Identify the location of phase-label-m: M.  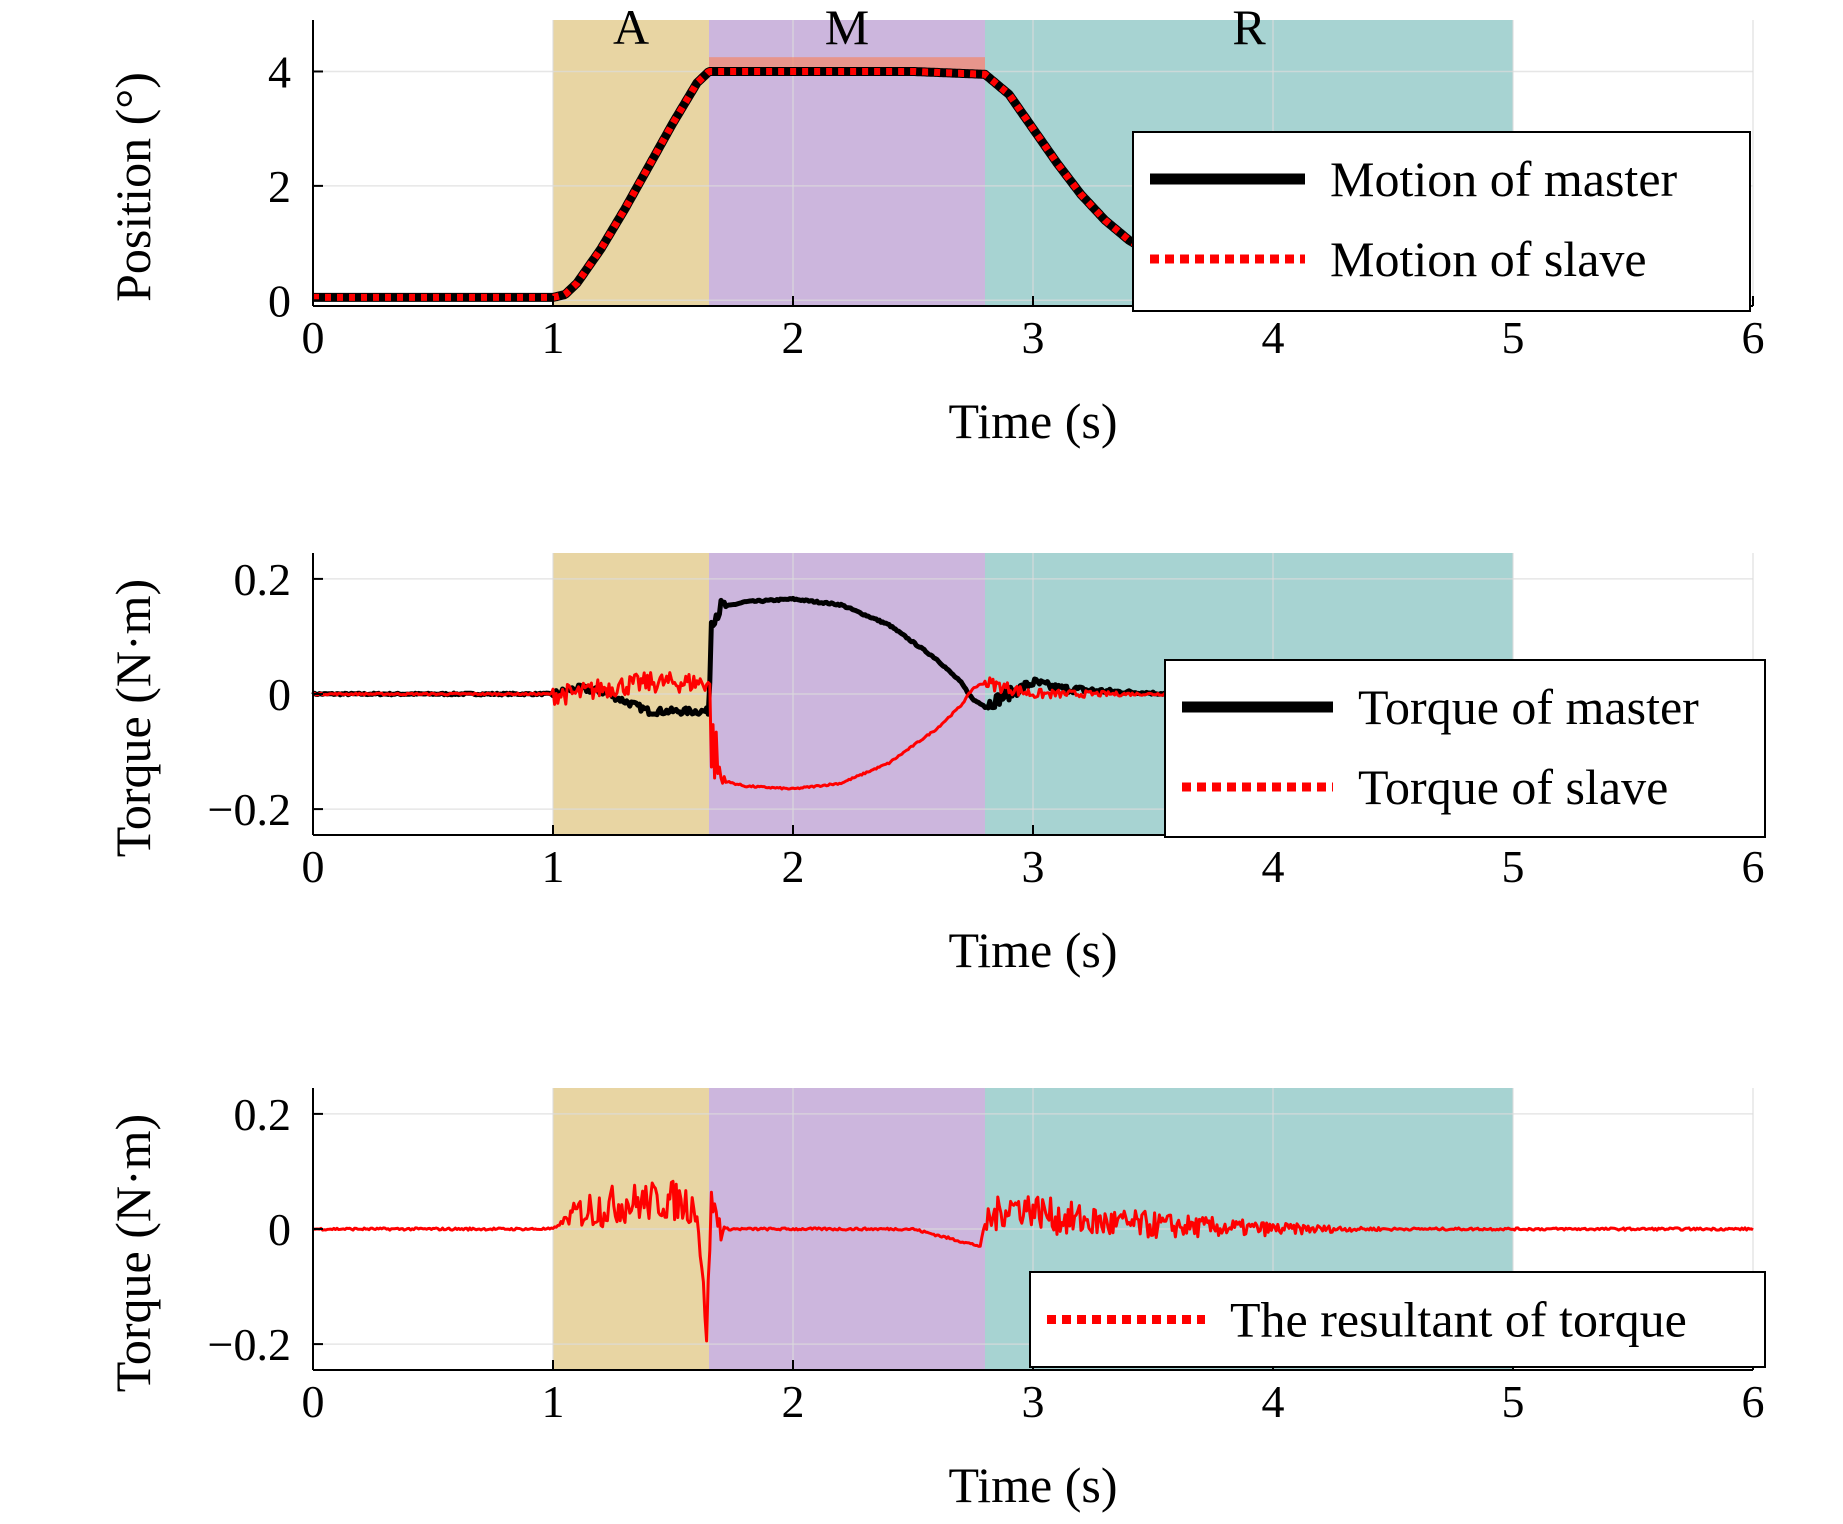
(847, 27).